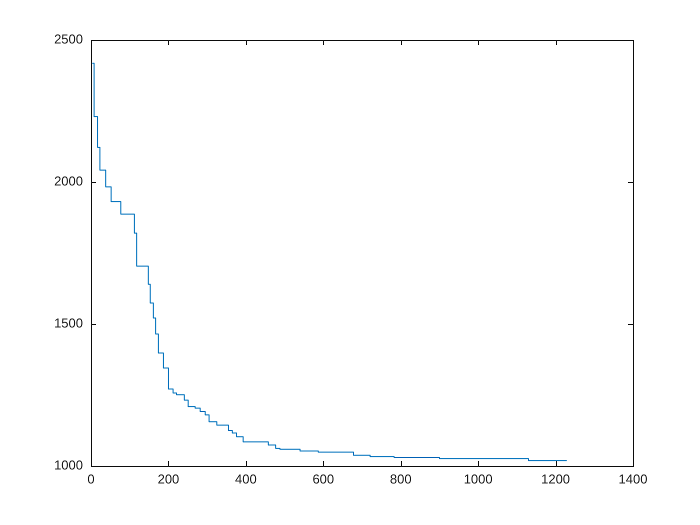 Image resolution: width=700 pixels, height=525 pixels. Describe the element at coordinates (478, 478) in the screenshot. I see `x-tick-label: 1000` at that location.